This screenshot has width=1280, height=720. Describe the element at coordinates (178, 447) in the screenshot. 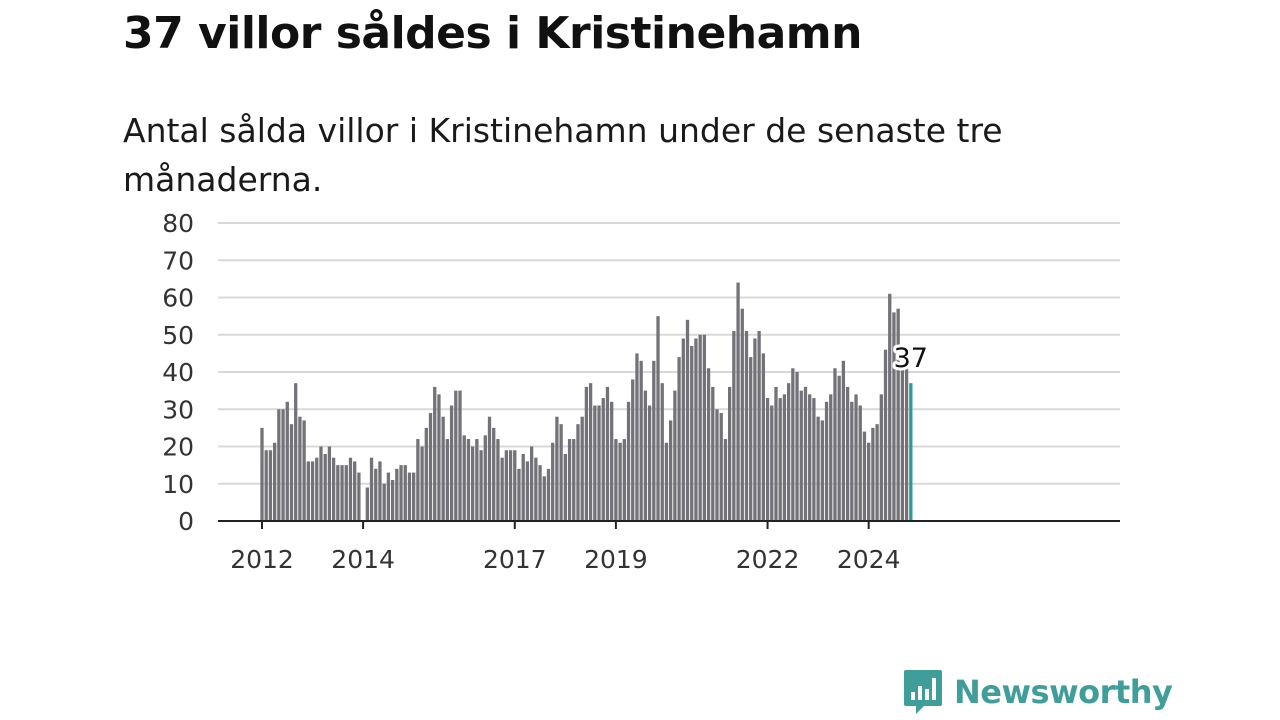

I see `y-tick-label: 20` at that location.